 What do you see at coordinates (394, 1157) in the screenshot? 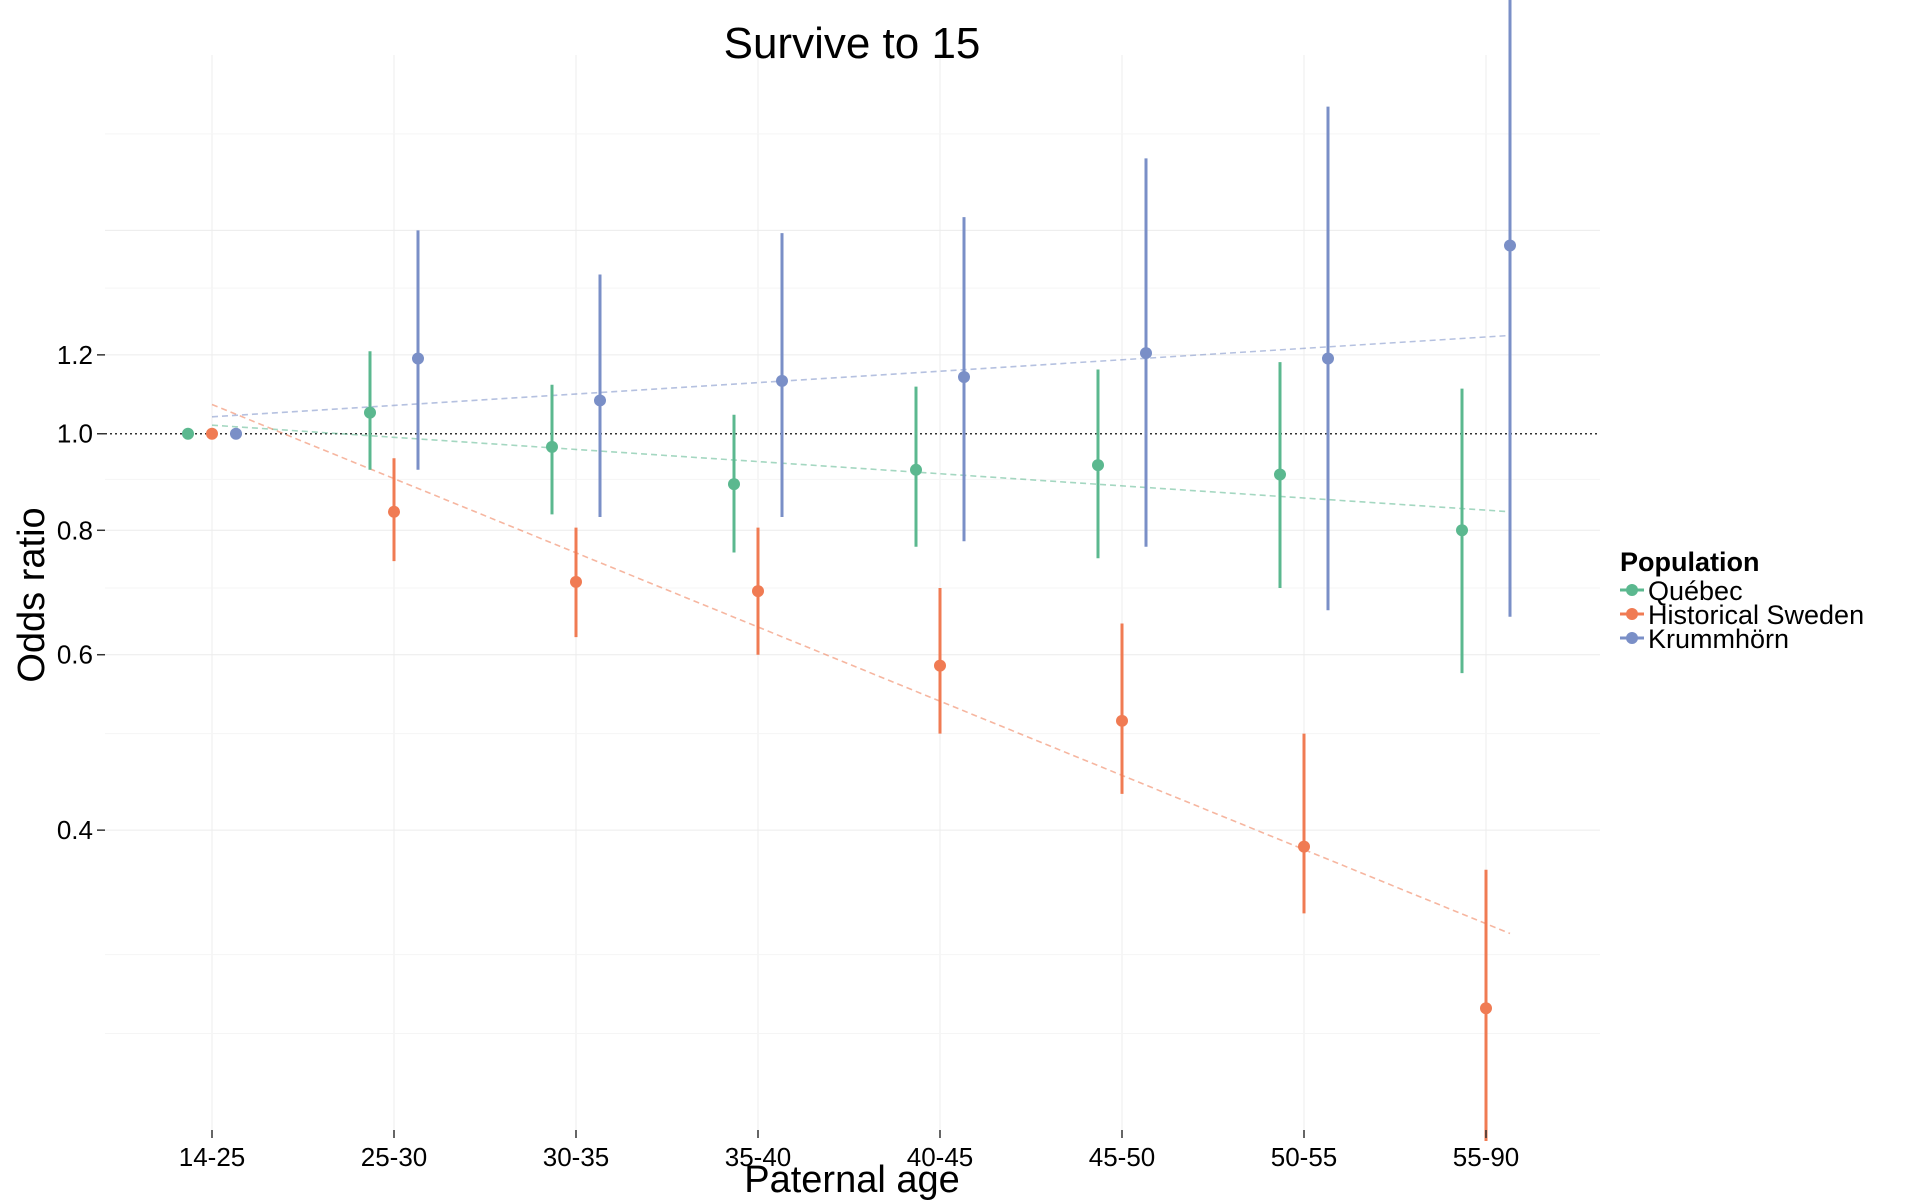
I see `x-tick-label: 25-30` at bounding box center [394, 1157].